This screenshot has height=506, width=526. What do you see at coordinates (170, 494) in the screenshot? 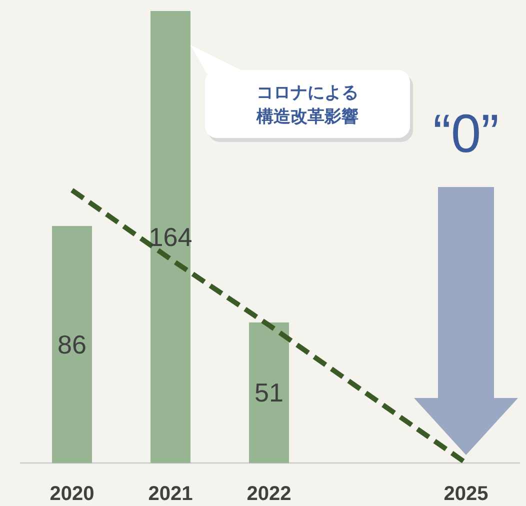
I see `x-tick-label: 2021` at bounding box center [170, 494].